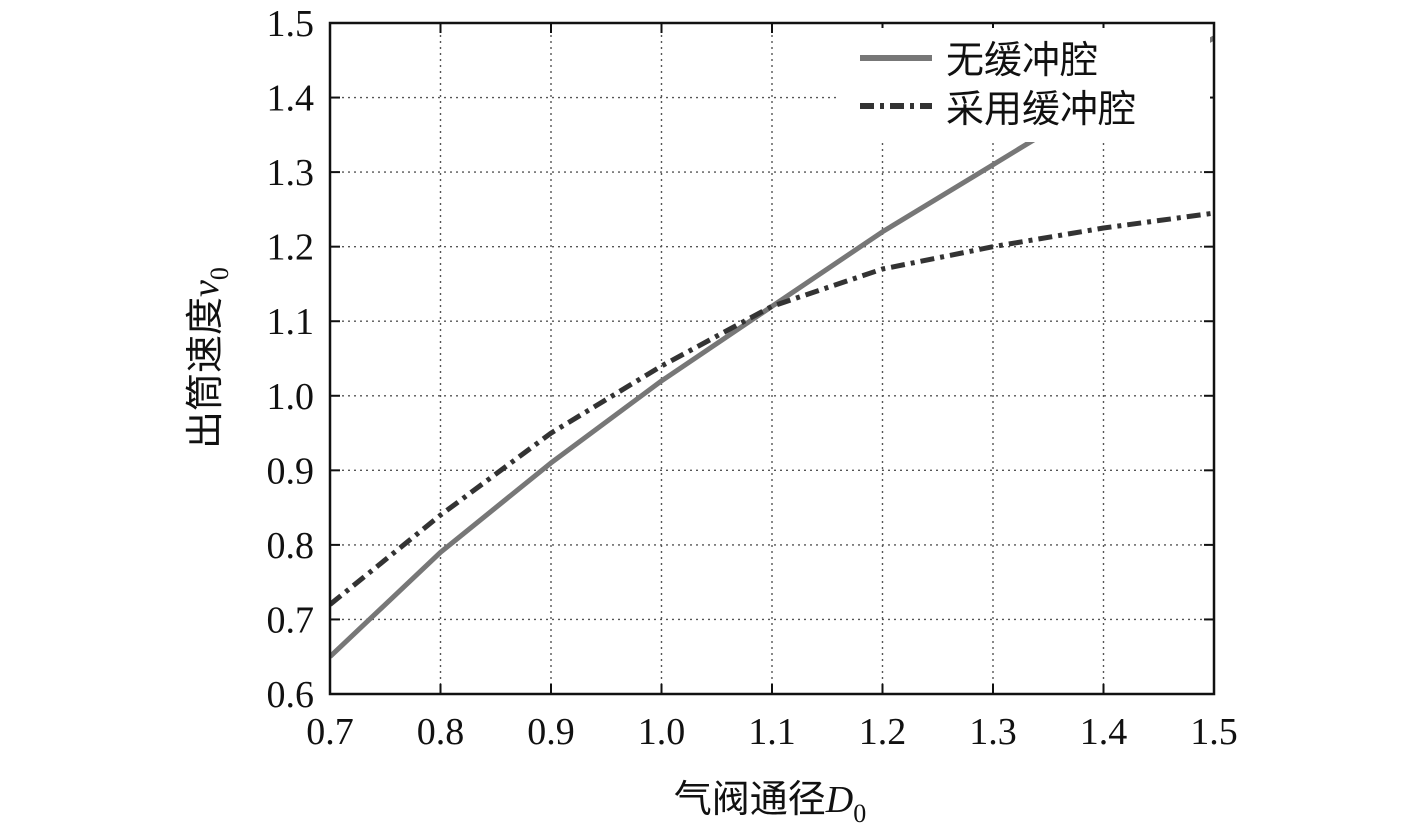 This screenshot has width=1417, height=835. I want to click on y-tick-label: 1.1, so click(291, 322).